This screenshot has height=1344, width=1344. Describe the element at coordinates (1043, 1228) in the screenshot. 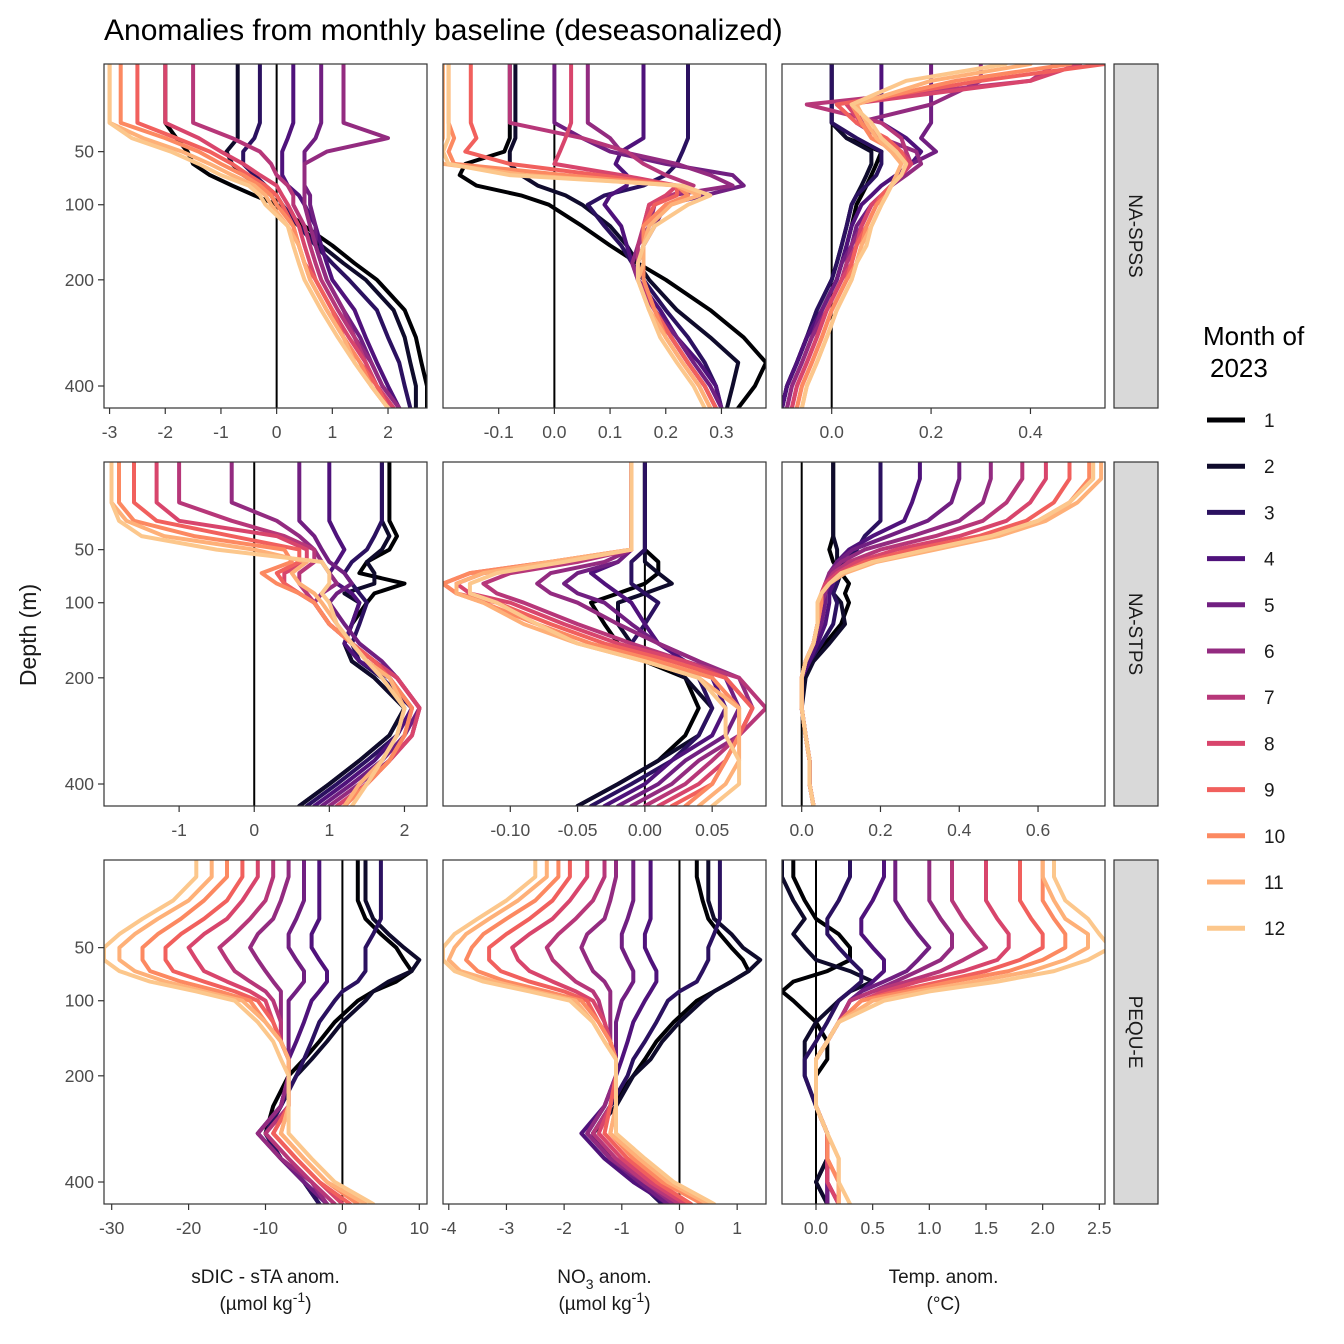

I see `x-tick-label: 2.0` at that location.